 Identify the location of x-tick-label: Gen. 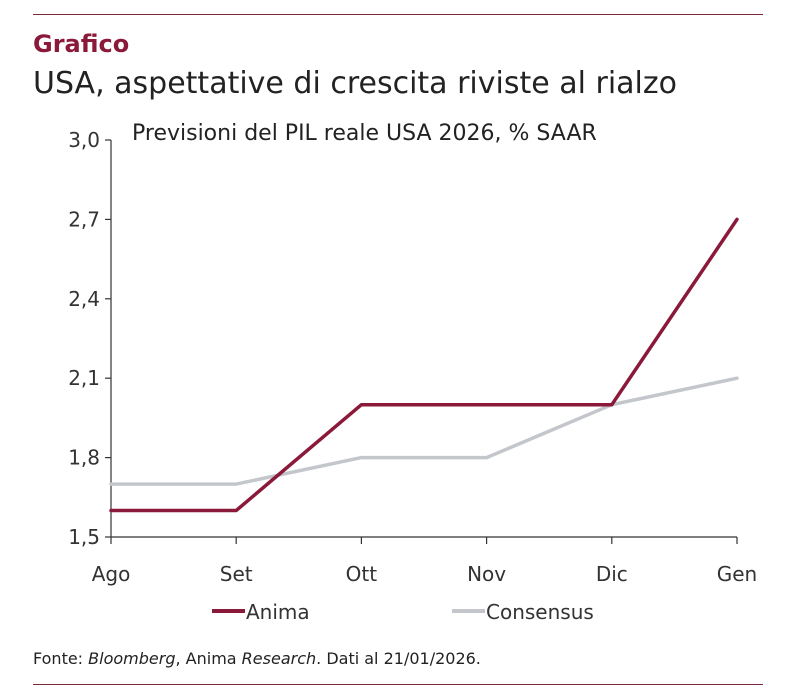
(737, 574).